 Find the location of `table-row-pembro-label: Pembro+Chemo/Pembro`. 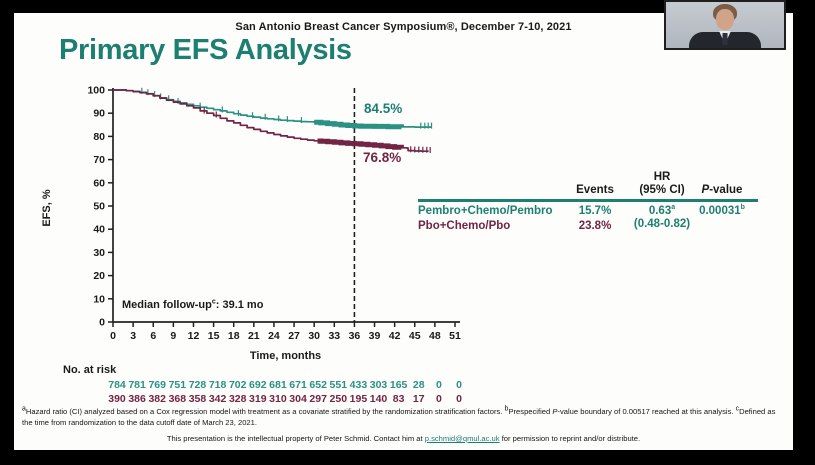

table-row-pembro-label: Pembro+Chemo/Pembro is located at coordinates (485, 211).